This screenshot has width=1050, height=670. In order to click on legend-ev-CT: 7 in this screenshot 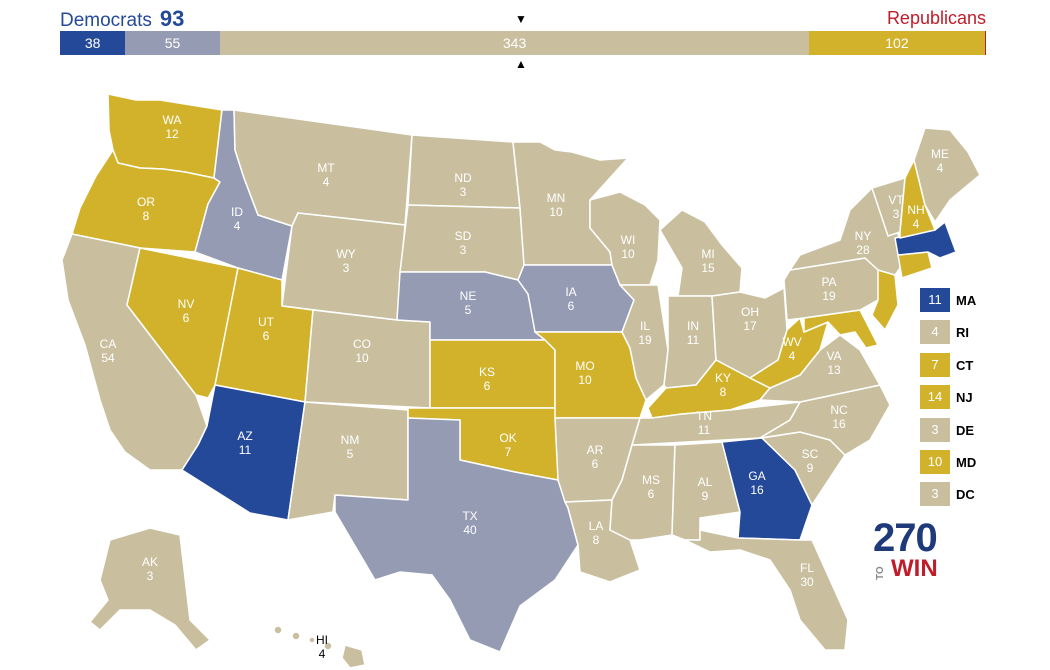, I will do `click(935, 365)`.